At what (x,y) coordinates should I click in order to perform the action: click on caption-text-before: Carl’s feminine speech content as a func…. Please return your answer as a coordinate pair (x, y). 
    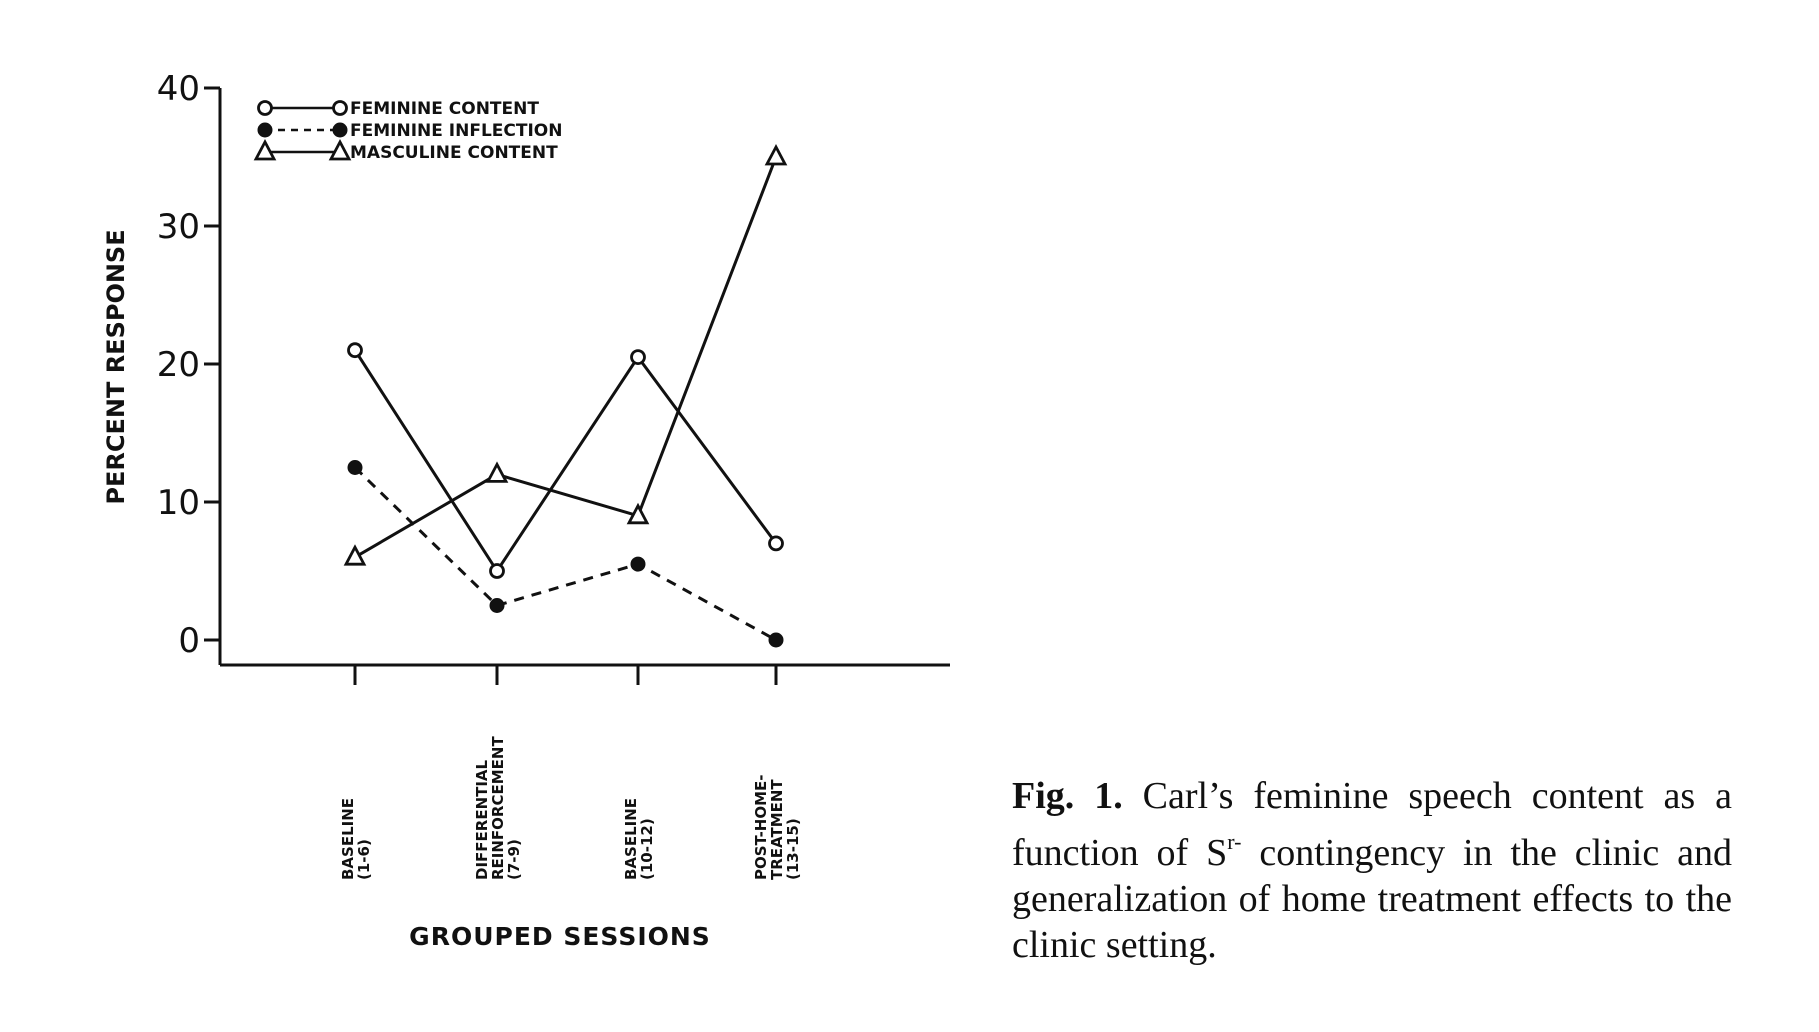
    Looking at the image, I should click on (1372, 824).